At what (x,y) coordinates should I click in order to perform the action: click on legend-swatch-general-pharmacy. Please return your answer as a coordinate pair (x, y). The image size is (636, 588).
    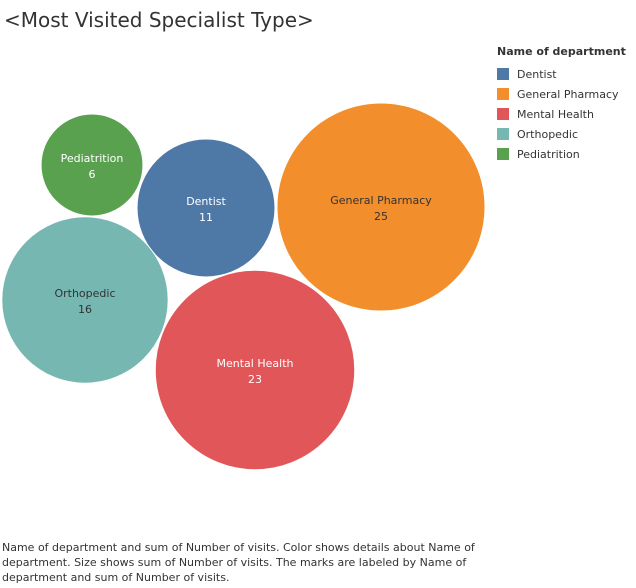
    Looking at the image, I should click on (503, 94).